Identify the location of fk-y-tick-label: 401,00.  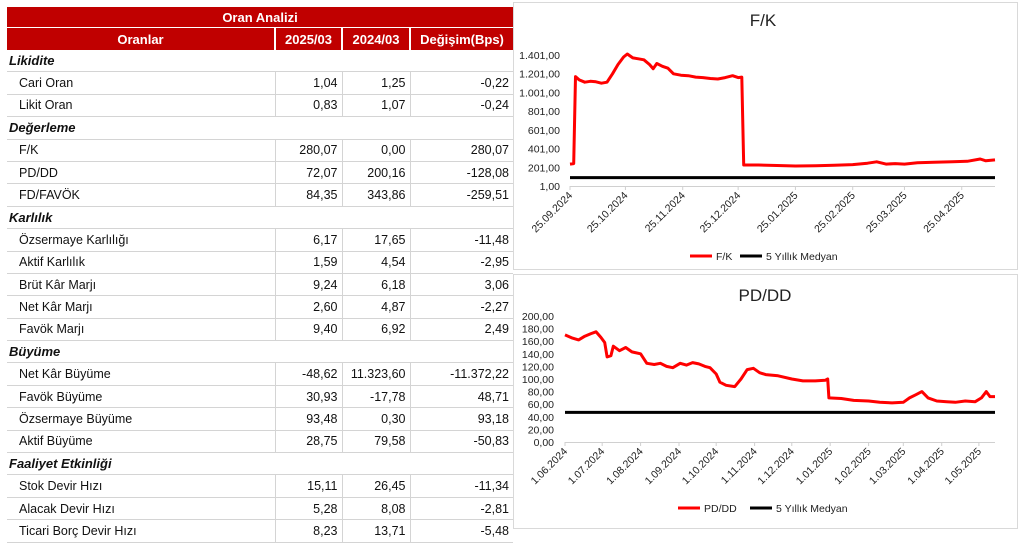
(544, 150).